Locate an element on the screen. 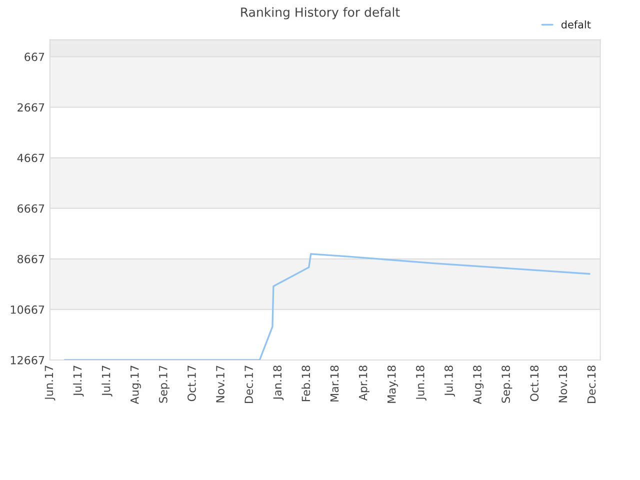 Image resolution: width=640 pixels, height=480 pixels. x-tick-label: Nov.18 is located at coordinates (563, 384).